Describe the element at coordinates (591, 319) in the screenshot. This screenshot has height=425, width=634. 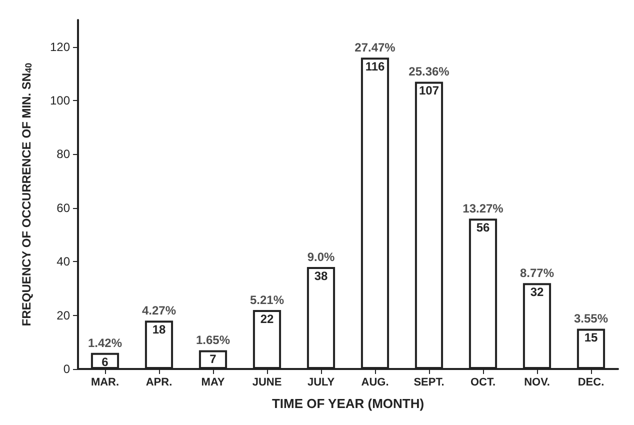
I see `annotation: 3.55%` at that location.